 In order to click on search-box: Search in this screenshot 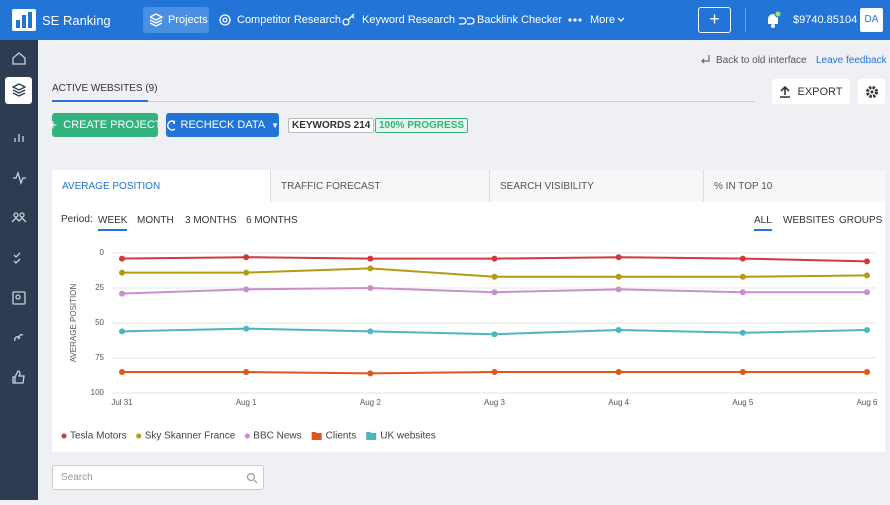, I will do `click(158, 477)`.